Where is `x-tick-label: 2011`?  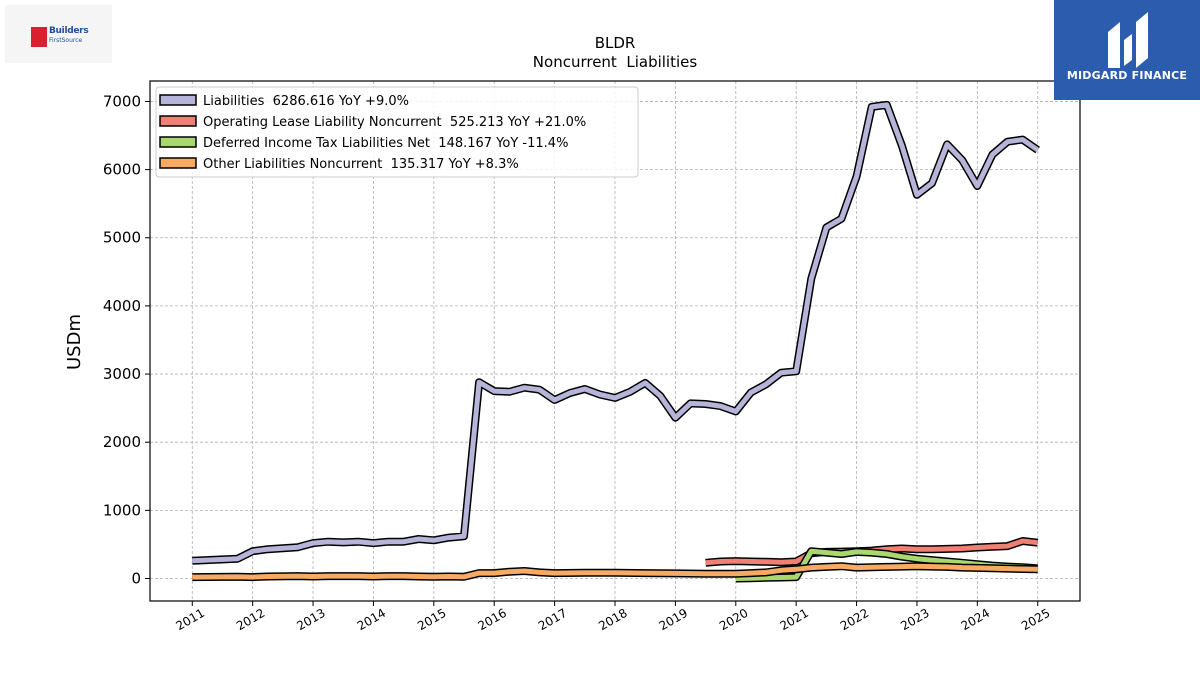
x-tick-label: 2011 is located at coordinates (190, 619).